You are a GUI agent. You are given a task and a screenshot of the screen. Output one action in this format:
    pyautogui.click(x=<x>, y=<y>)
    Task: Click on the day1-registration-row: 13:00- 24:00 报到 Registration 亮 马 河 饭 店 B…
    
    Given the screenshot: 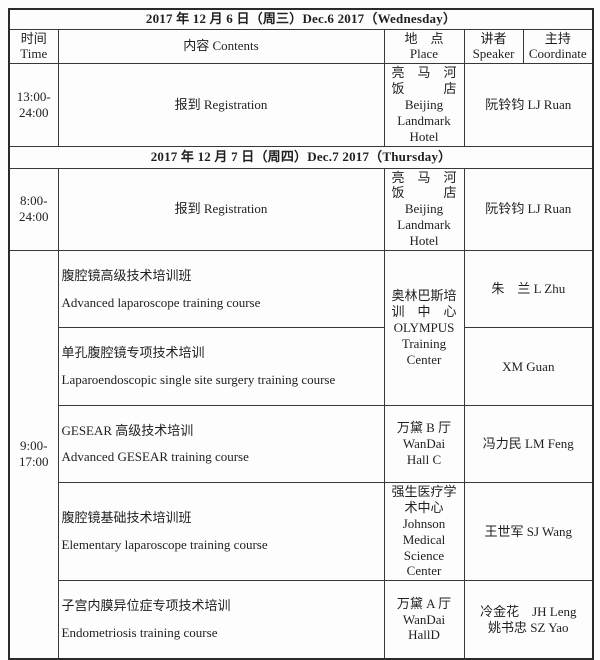 What is the action you would take?
    pyautogui.click(x=301, y=105)
    